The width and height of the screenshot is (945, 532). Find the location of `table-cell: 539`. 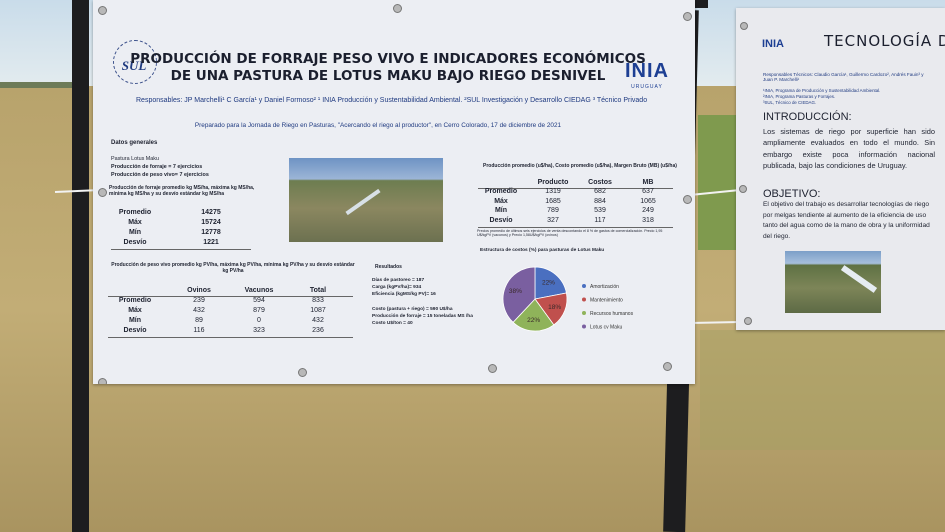

table-cell: 539 is located at coordinates (600, 210).